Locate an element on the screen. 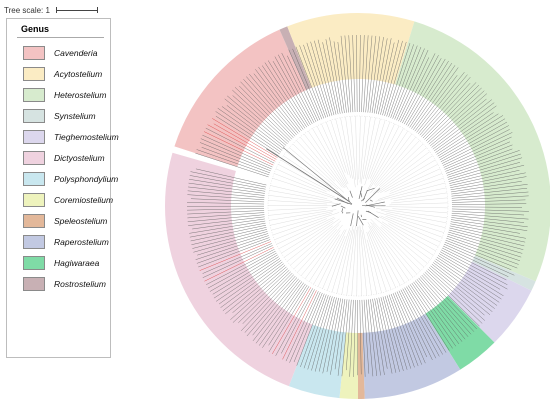 The height and width of the screenshot is (414, 550). legend-label: Cavenderia is located at coordinates (76, 52).